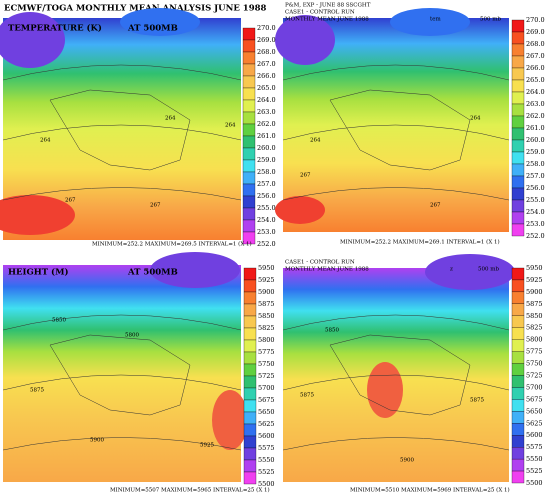  I want to click on colorbar-label: 260.0, so click(535, 140).